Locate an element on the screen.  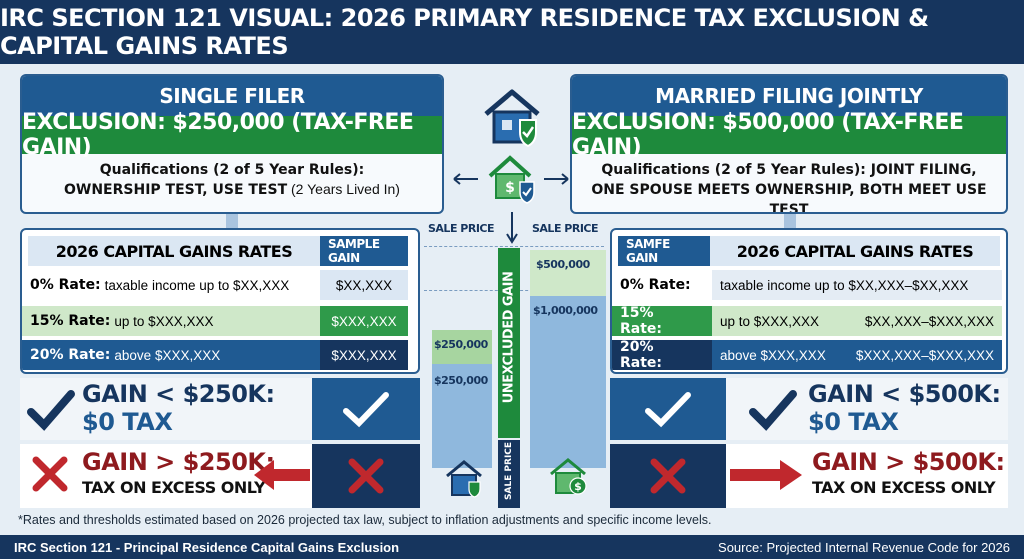
sale-price-right-label: SALE PRICE is located at coordinates (565, 228).